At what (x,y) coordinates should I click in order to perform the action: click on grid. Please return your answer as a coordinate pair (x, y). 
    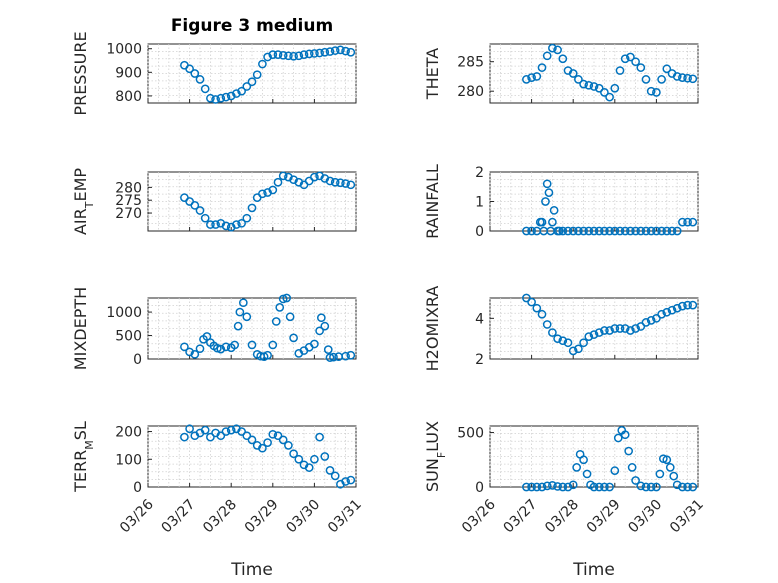
    Looking at the image, I should click on (594, 73).